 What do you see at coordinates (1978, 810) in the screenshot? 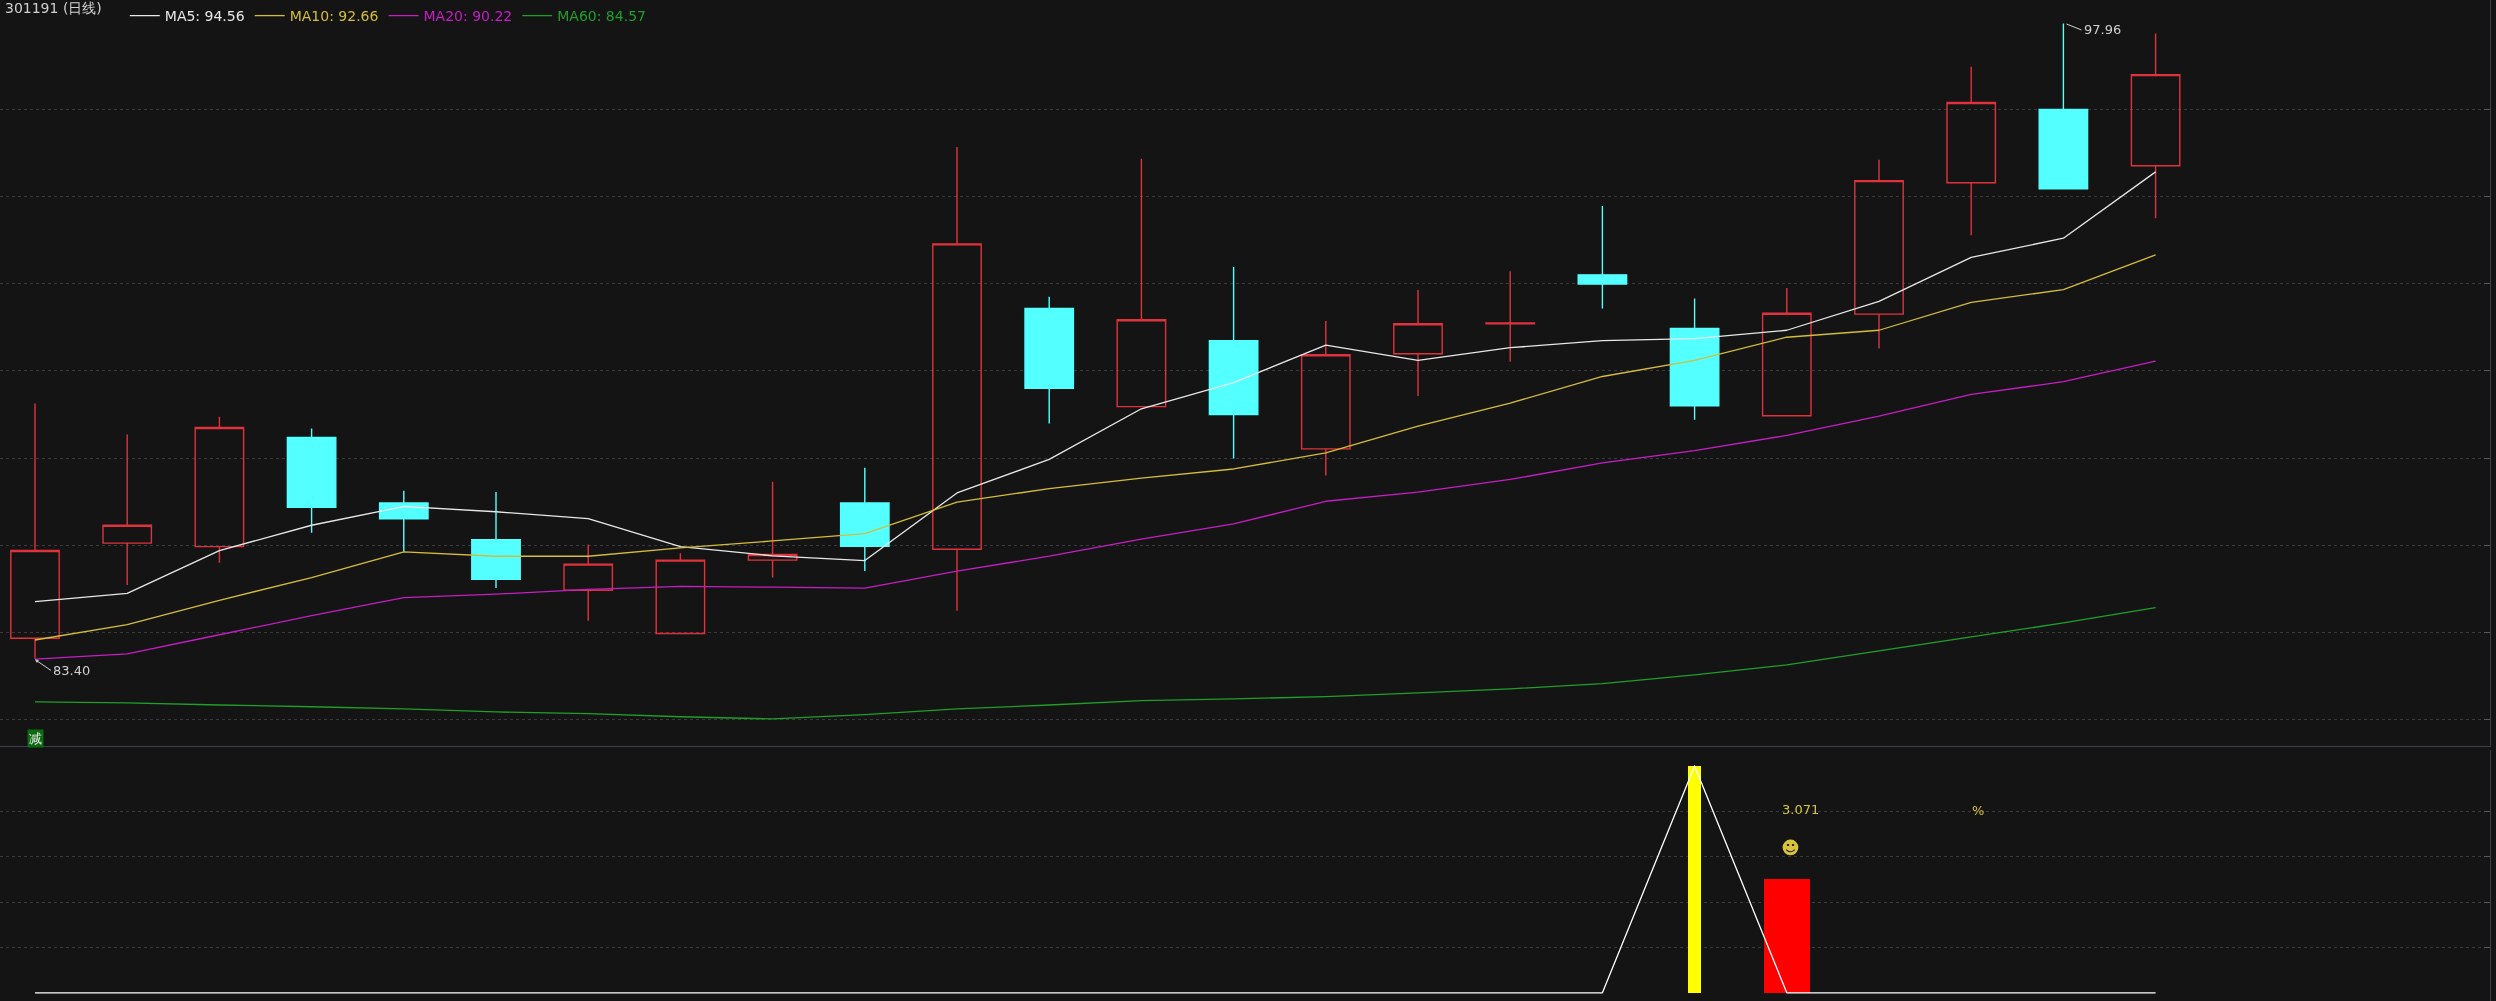
I see `annotation: %` at bounding box center [1978, 810].